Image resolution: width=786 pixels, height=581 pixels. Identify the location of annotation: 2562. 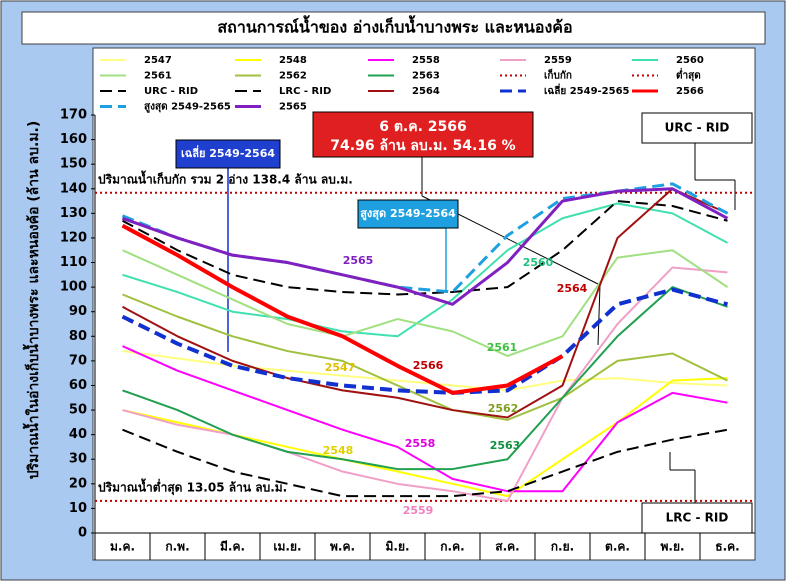
(503, 408).